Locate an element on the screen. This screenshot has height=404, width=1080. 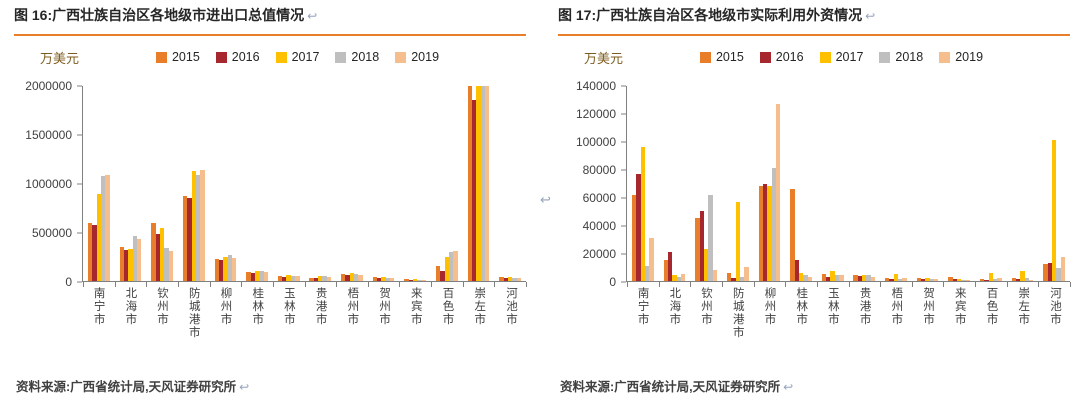
bar-贵港市-2018 is located at coordinates (324, 278).